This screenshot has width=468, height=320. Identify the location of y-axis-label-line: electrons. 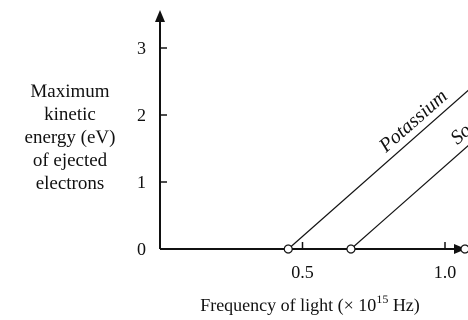
(70, 183).